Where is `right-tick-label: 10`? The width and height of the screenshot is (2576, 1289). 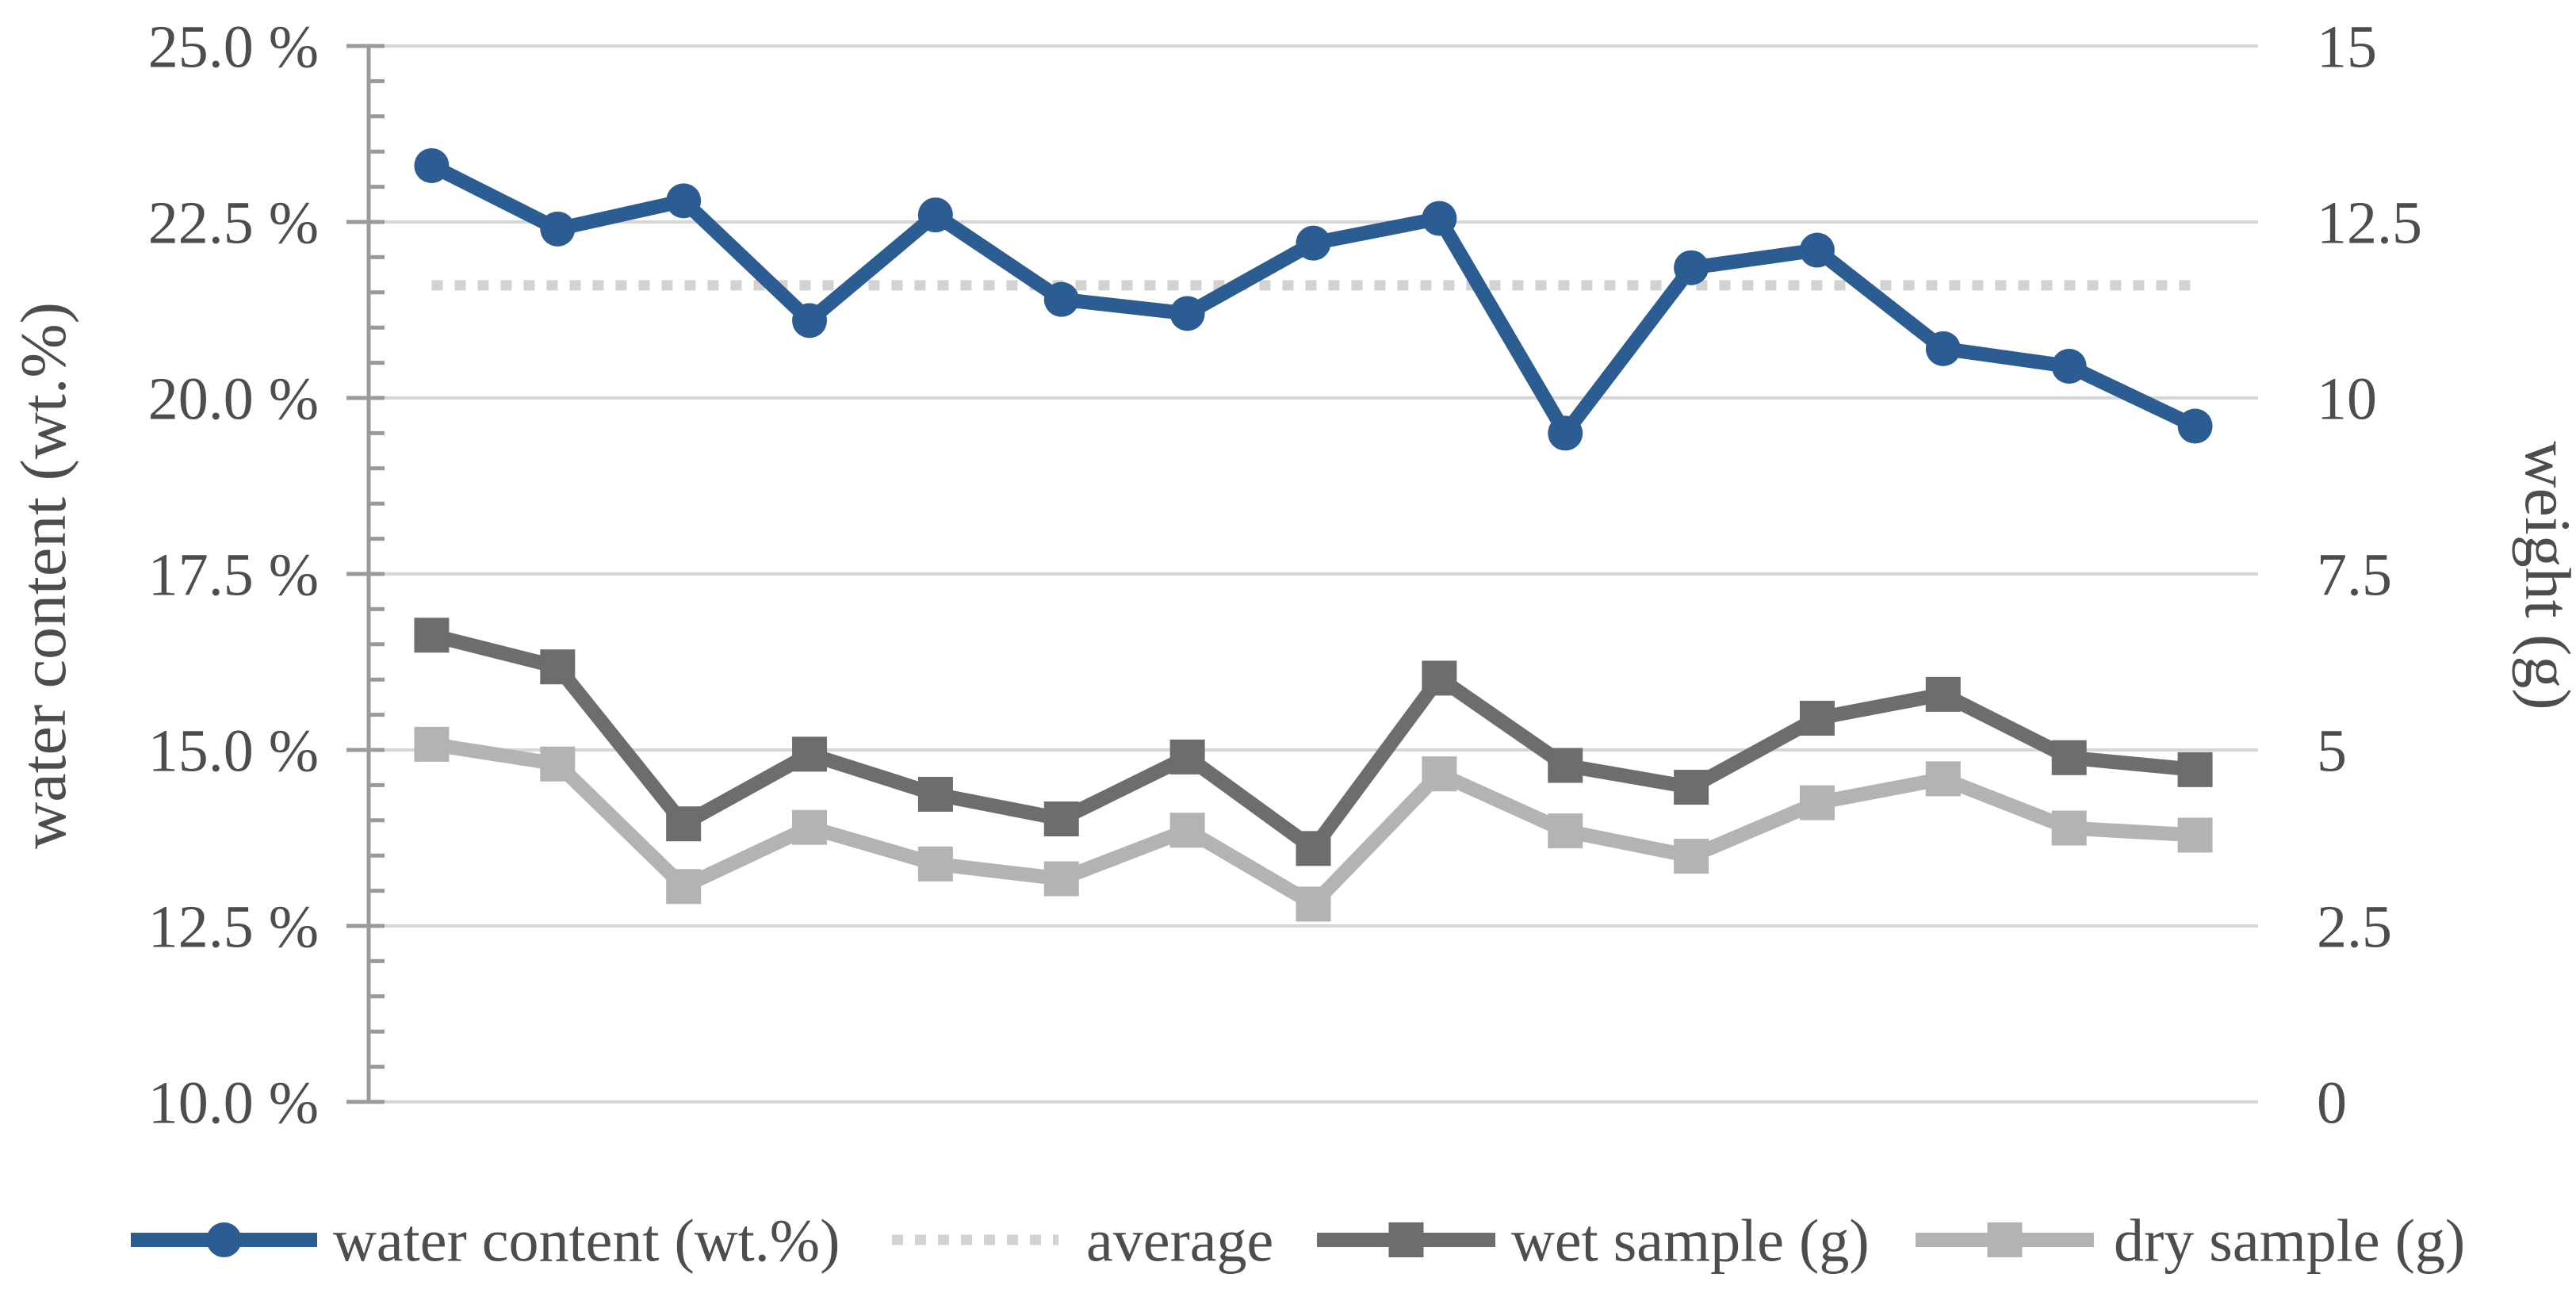 right-tick-label: 10 is located at coordinates (2347, 400).